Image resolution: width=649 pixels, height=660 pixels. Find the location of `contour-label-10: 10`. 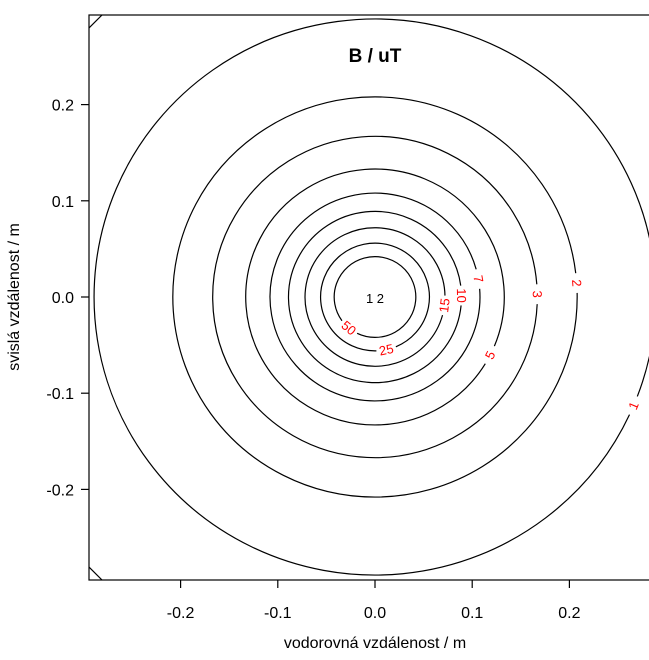

contour-label-10: 10 is located at coordinates (461, 295).